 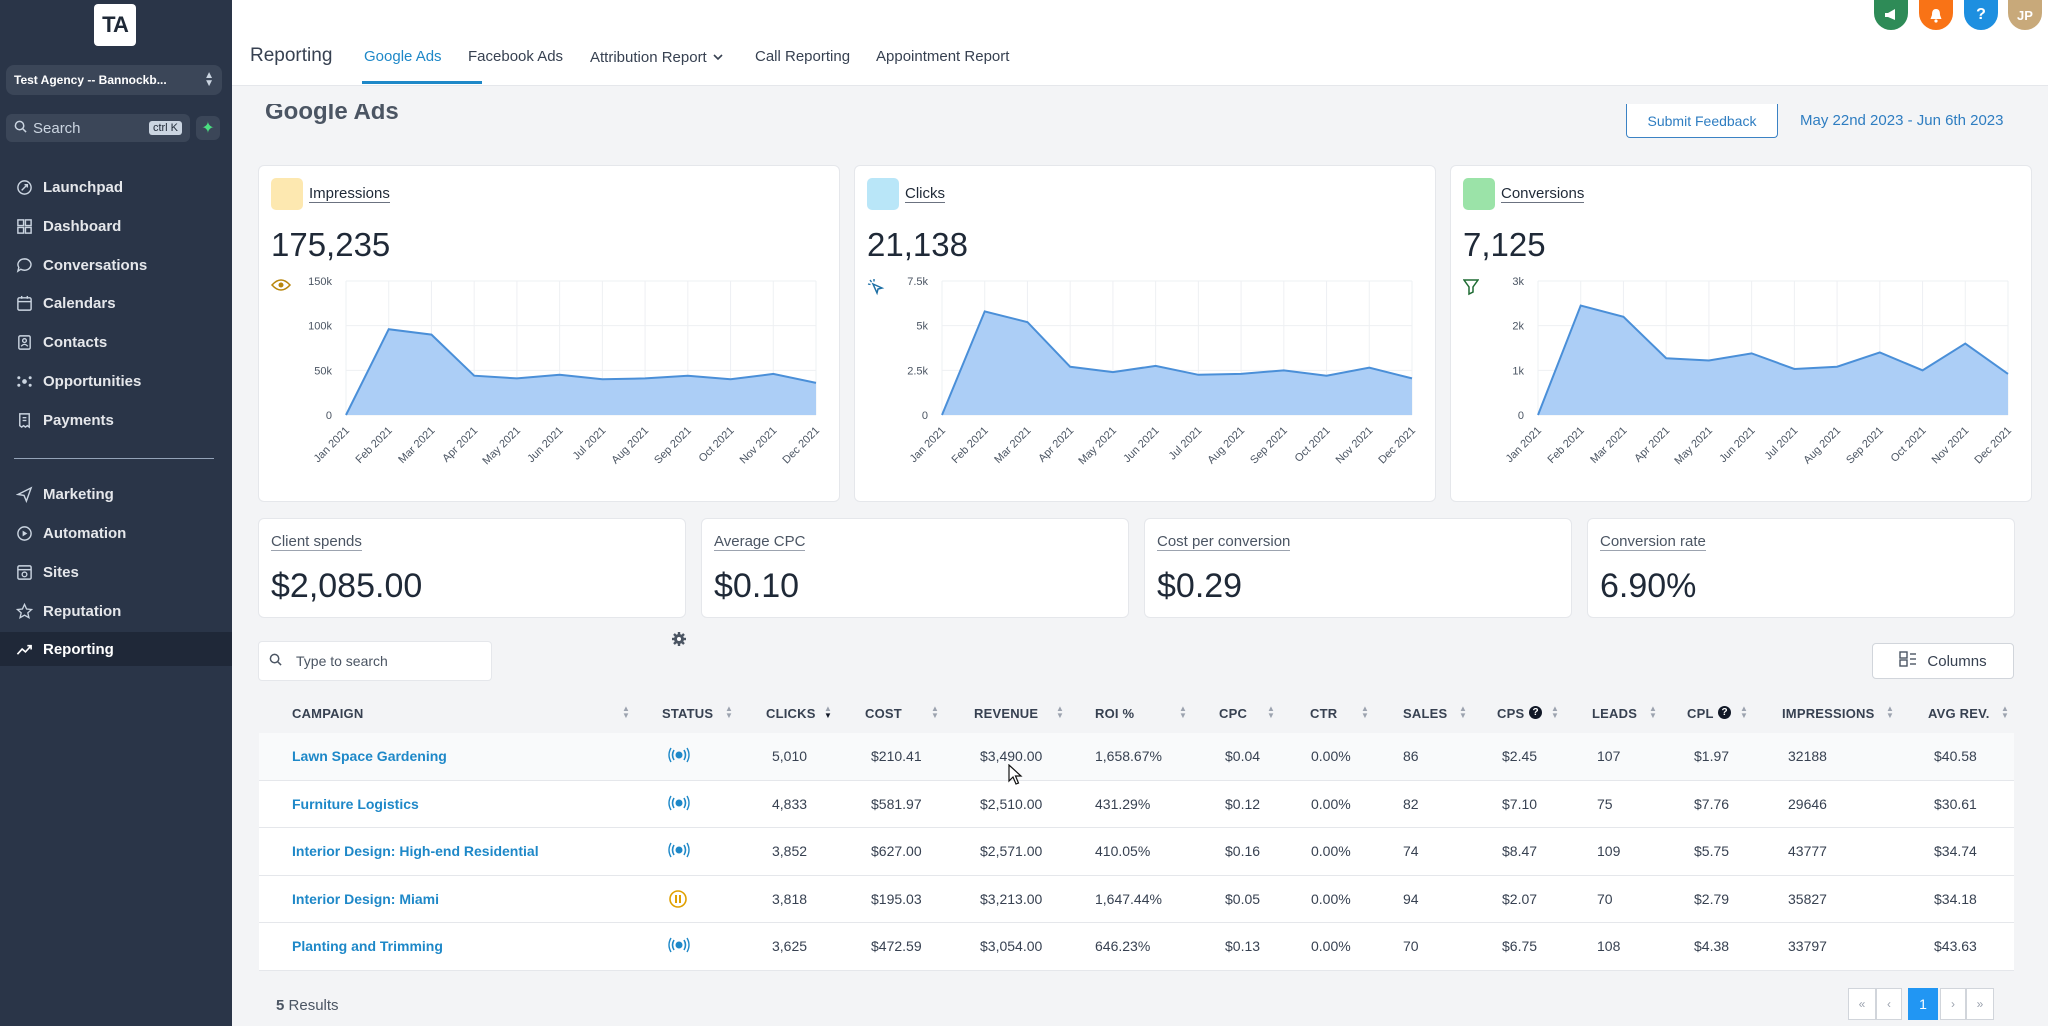 I want to click on col-cpc: CPC, so click(x=1233, y=713).